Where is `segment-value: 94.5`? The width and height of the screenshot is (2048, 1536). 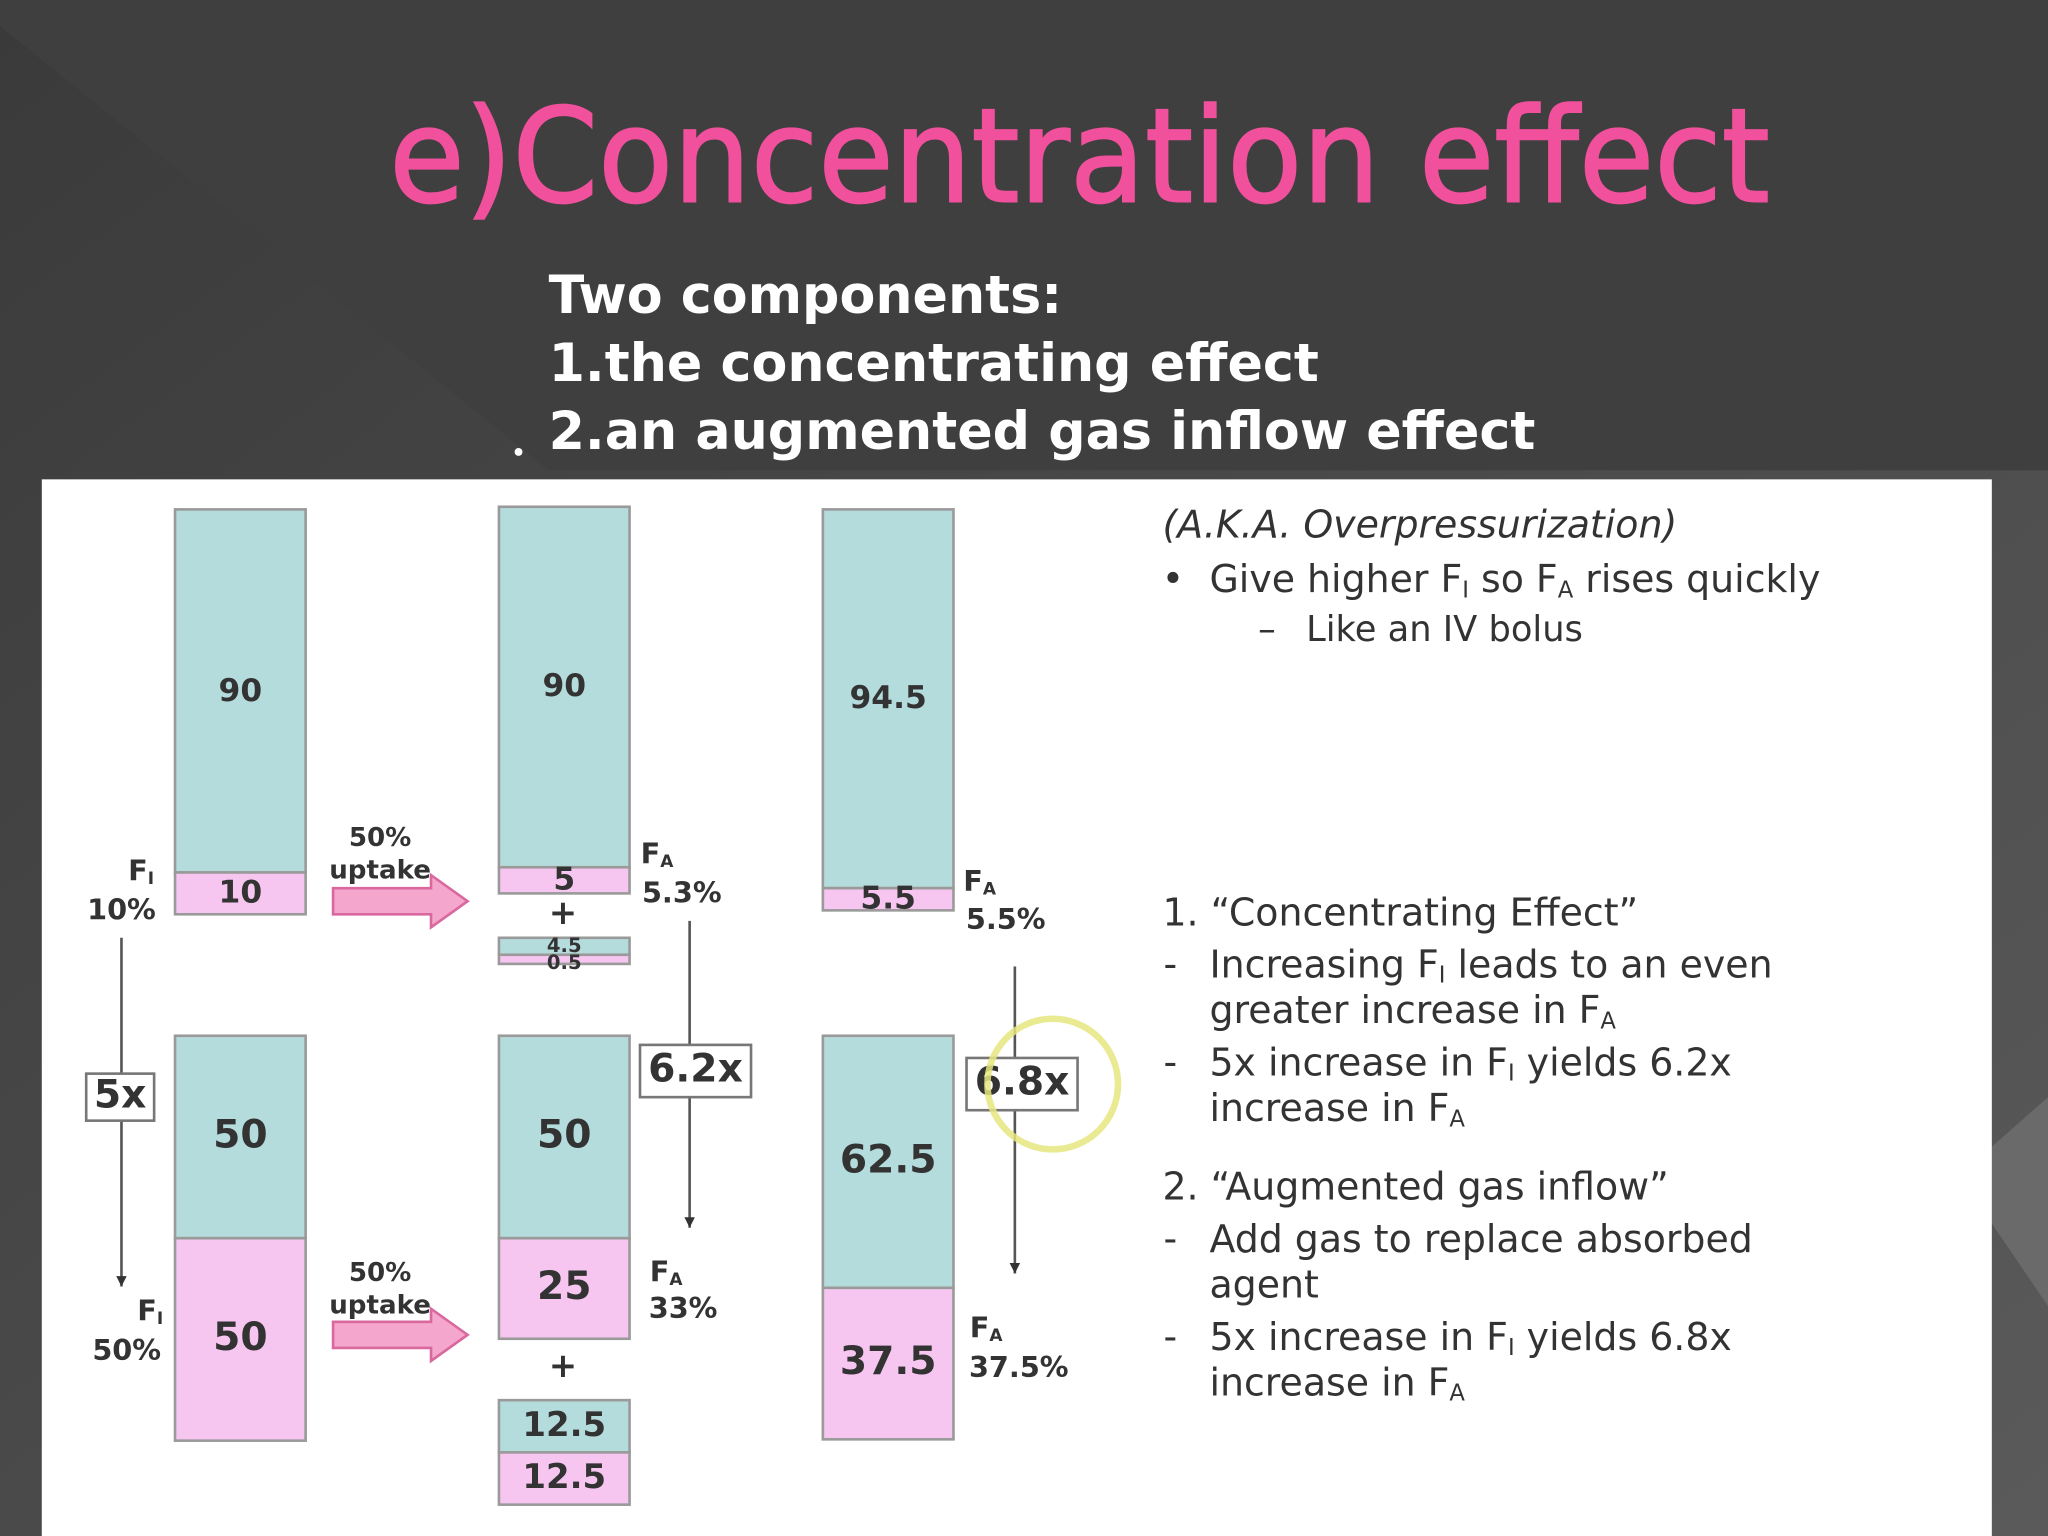 segment-value: 94.5 is located at coordinates (888, 698).